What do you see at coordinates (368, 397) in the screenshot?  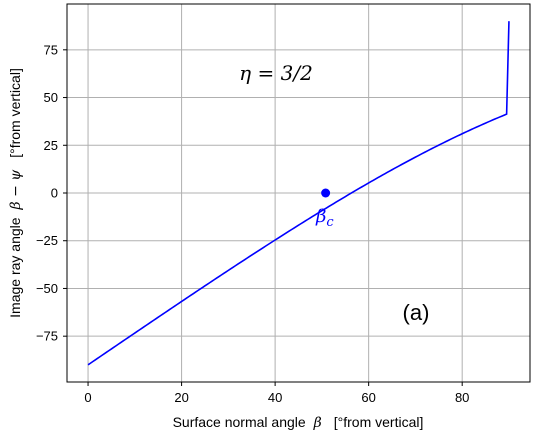 I see `x-tick-label: 60` at bounding box center [368, 397].